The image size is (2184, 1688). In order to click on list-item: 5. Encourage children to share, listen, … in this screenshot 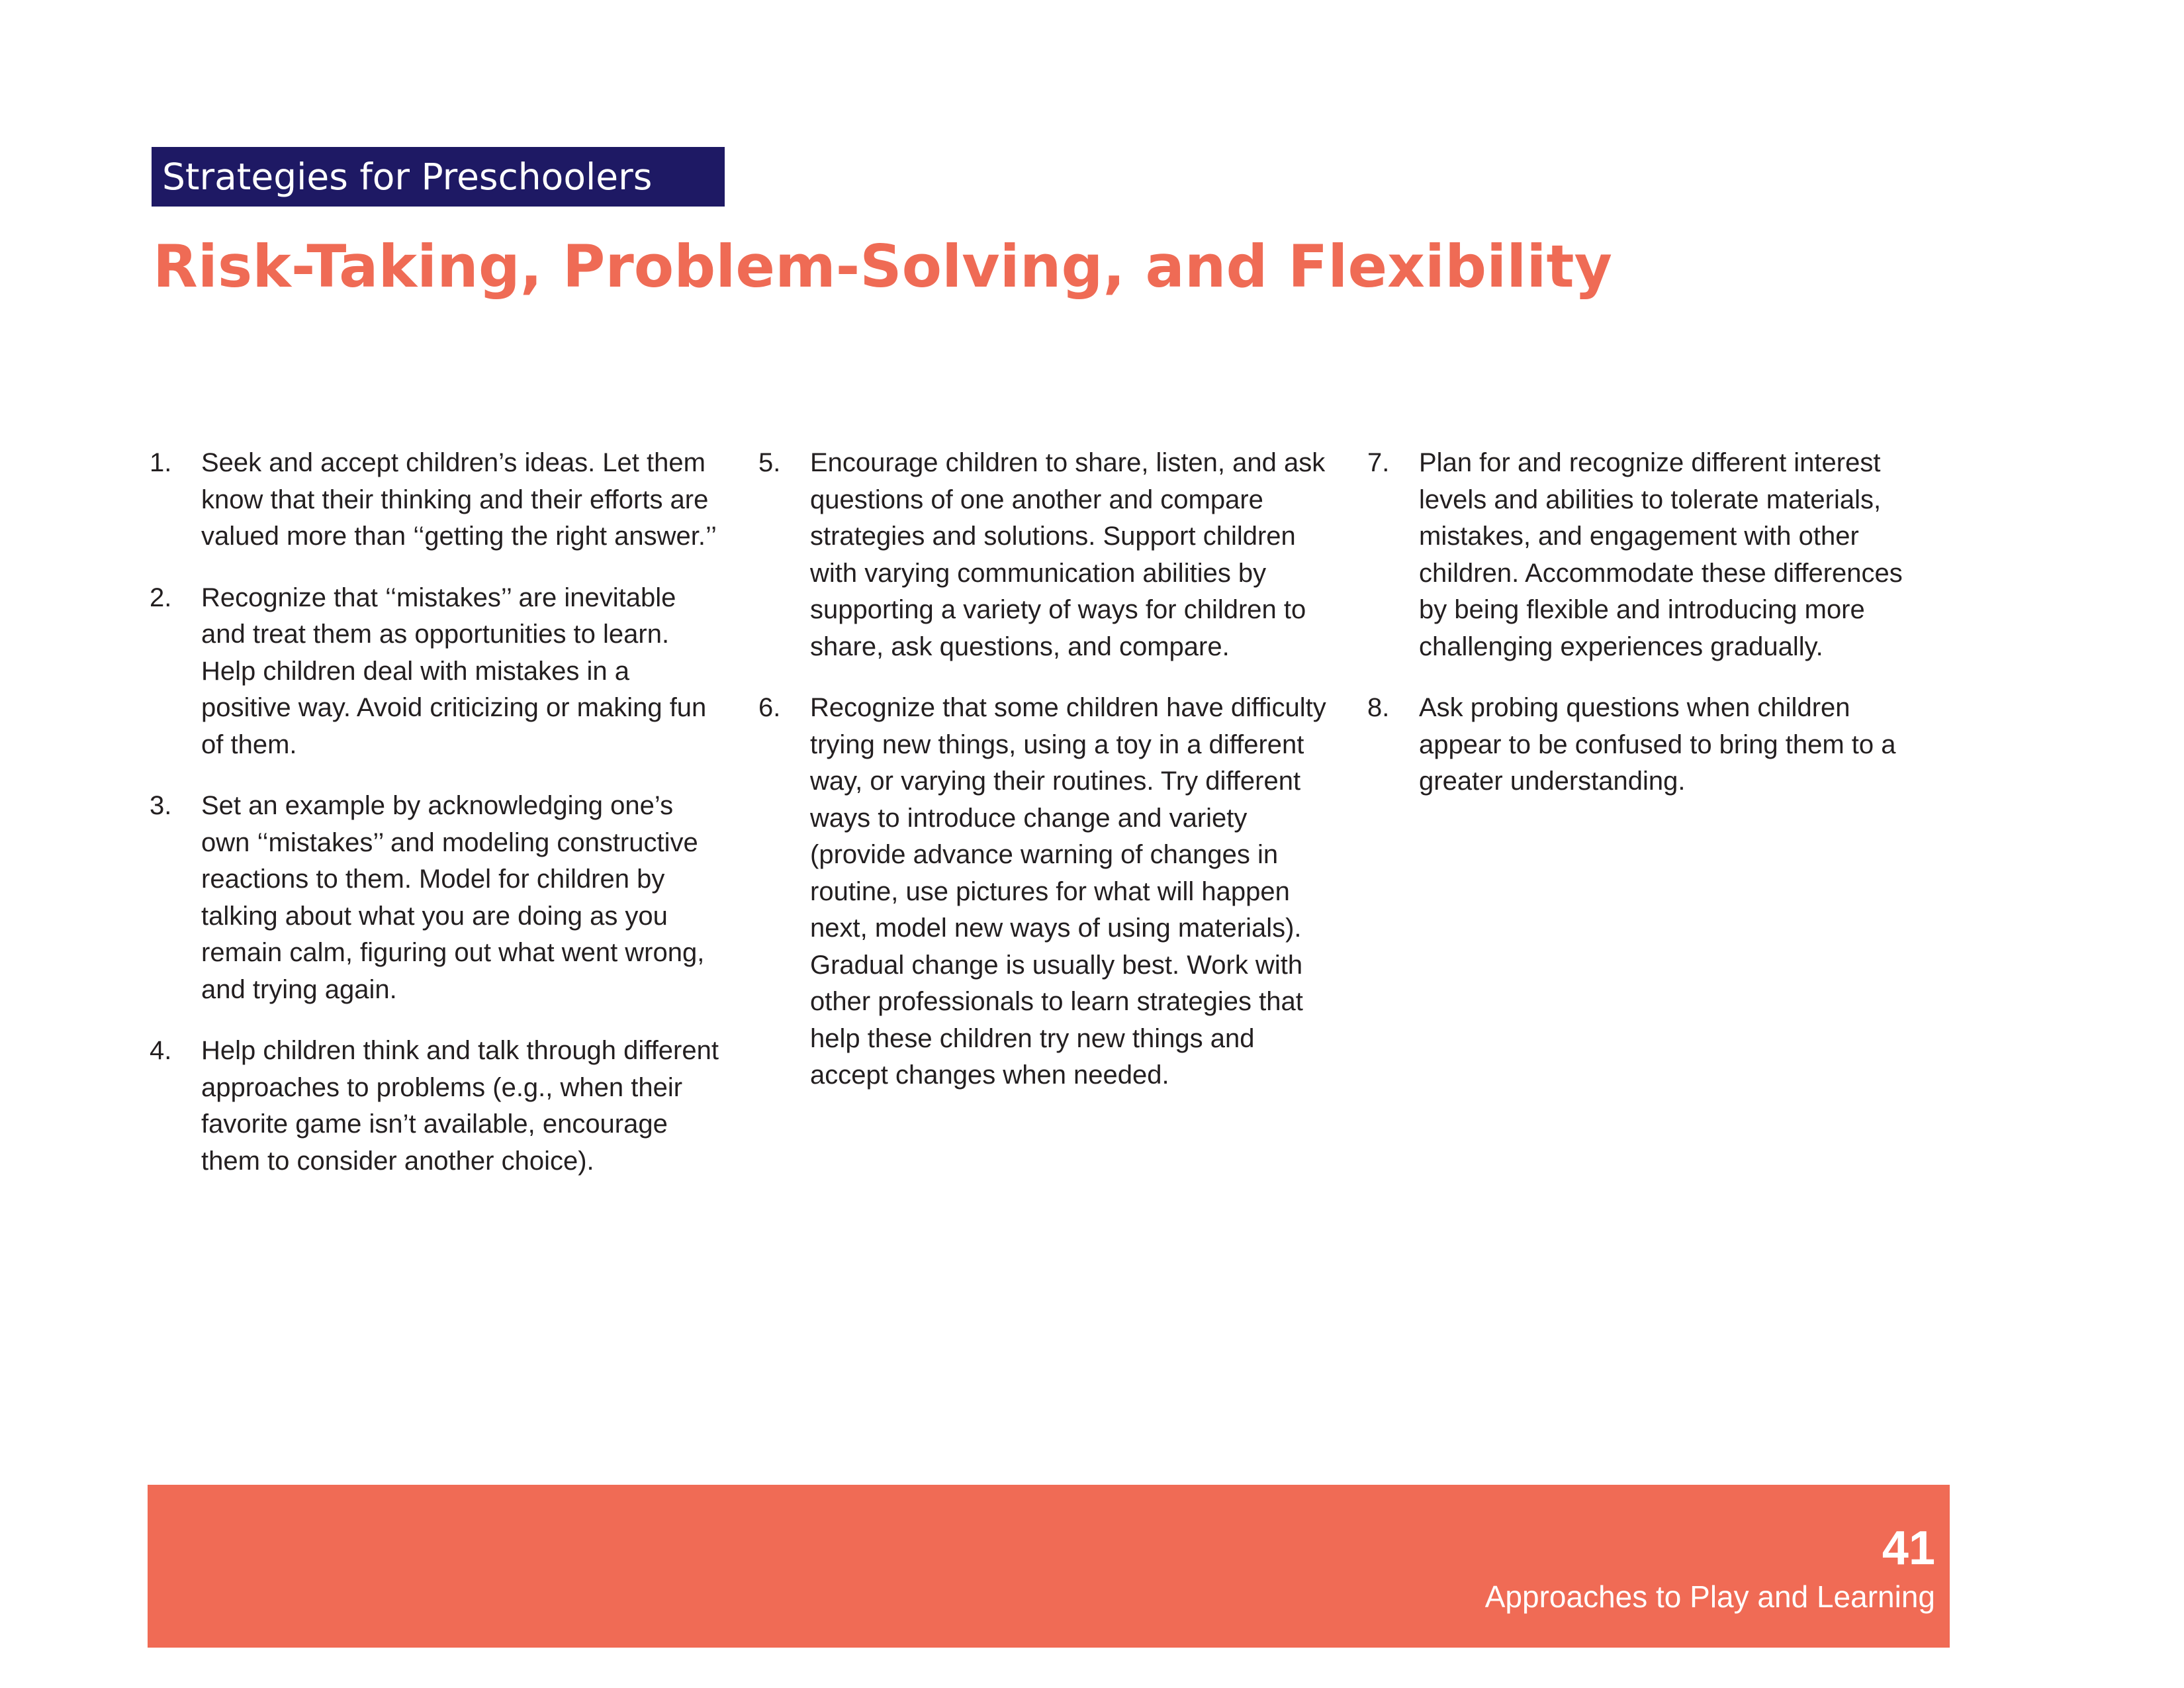, I will do `click(1043, 555)`.